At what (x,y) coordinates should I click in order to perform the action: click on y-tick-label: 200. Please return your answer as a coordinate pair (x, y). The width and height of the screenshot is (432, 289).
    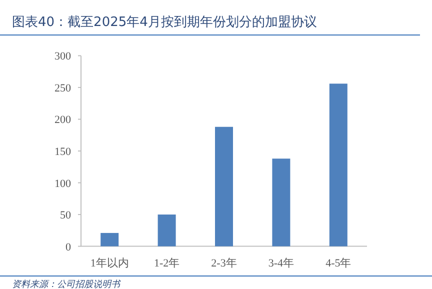
    Looking at the image, I should click on (63, 120).